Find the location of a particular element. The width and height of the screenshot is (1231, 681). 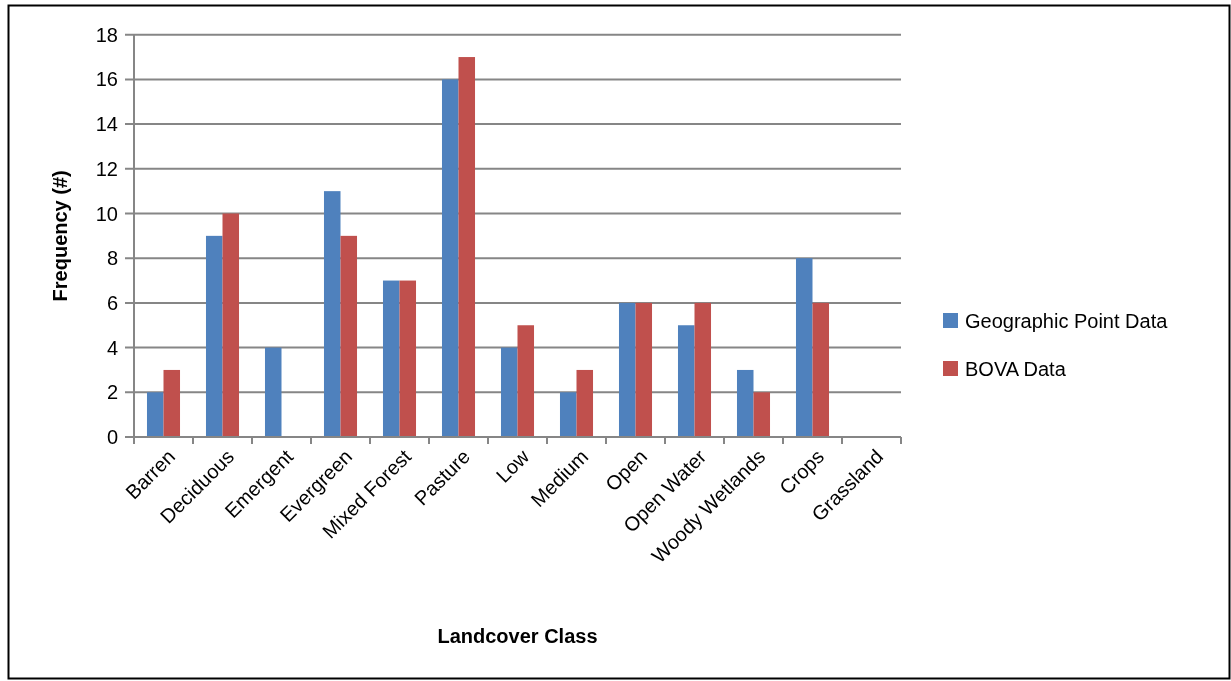

y-tick-label: 2 is located at coordinates (112, 392).